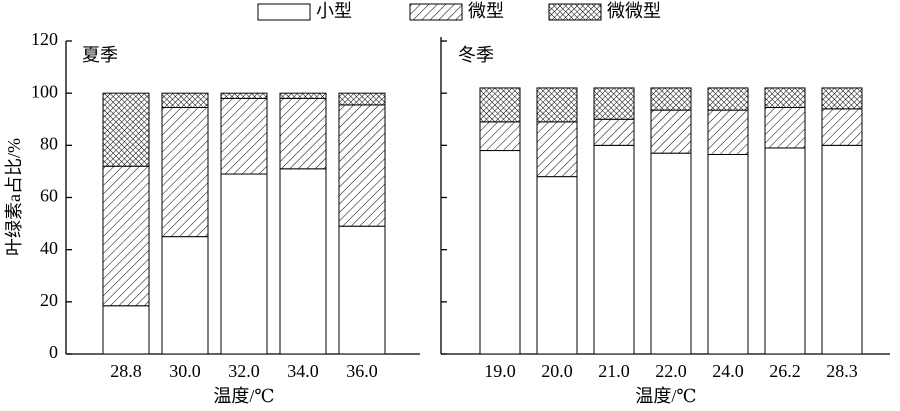 This screenshot has height=411, width=900. I want to click on panel-title: 夏季, so click(100, 55).